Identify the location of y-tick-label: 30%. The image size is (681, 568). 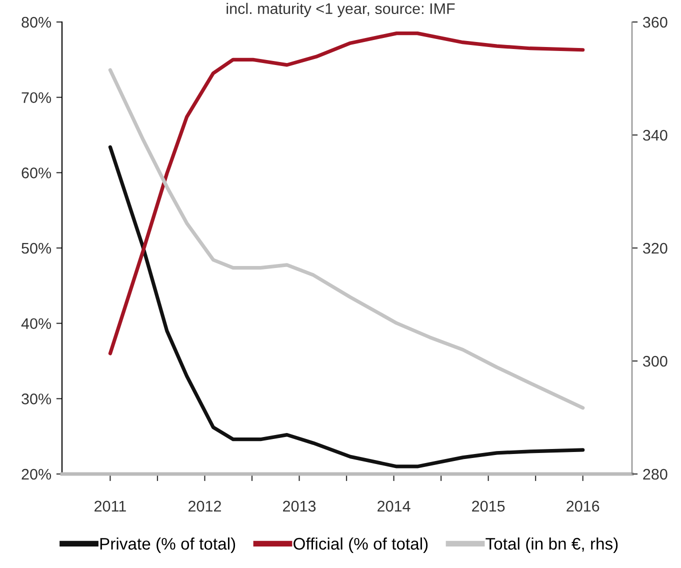
(37, 399).